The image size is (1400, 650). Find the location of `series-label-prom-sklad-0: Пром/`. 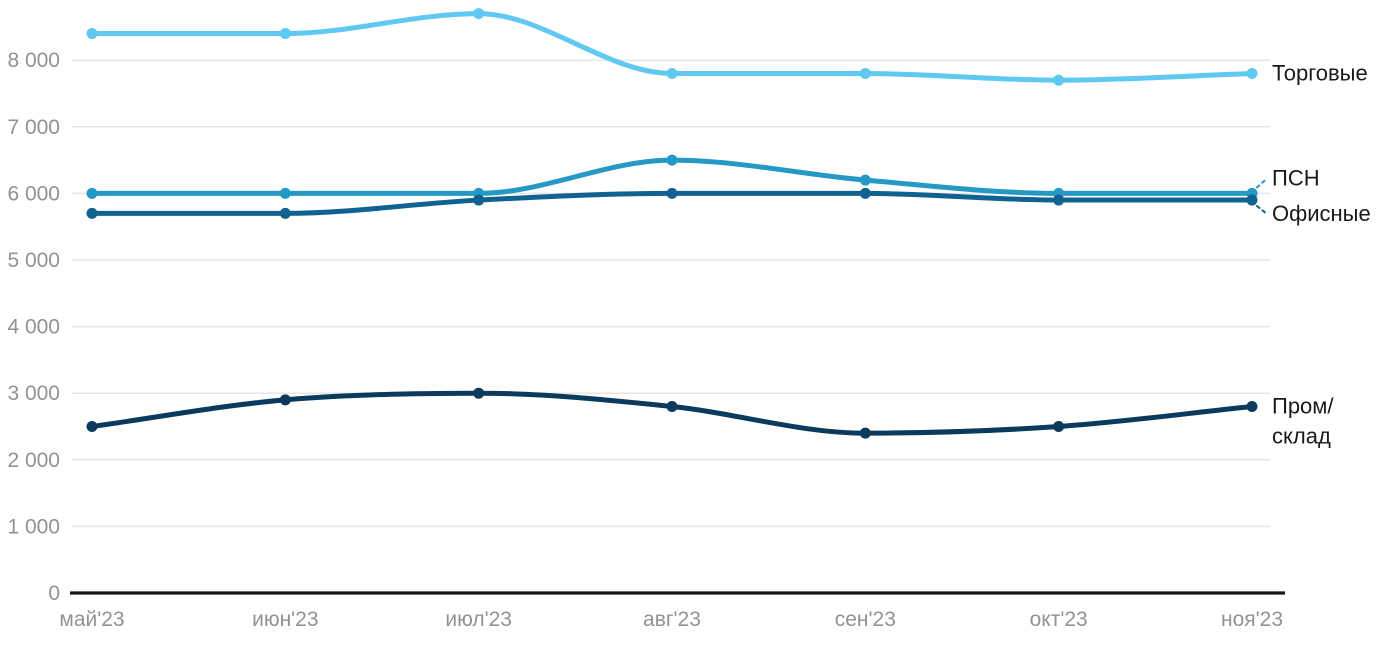

series-label-prom-sklad-0: Пром/ is located at coordinates (1303, 406).